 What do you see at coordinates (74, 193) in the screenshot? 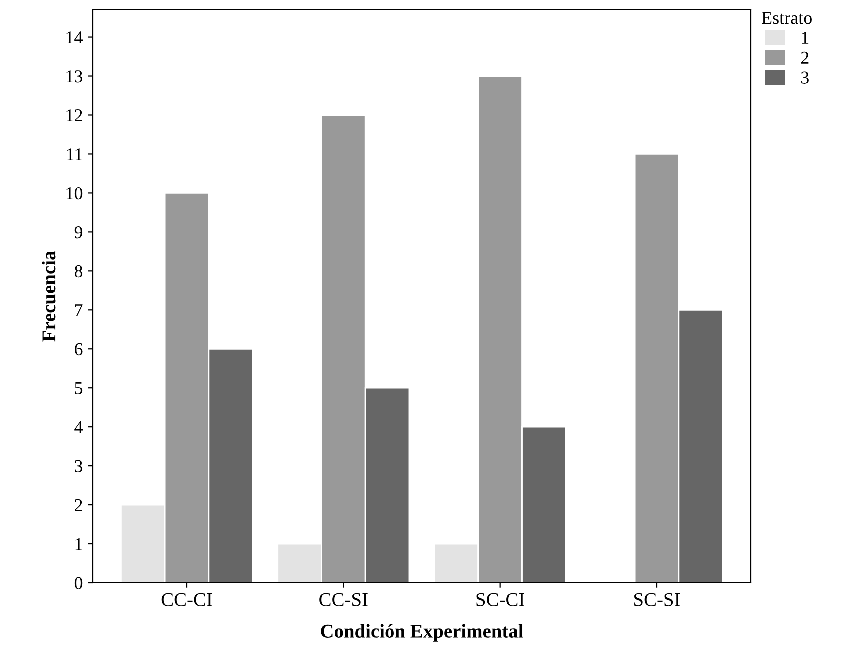
I see `y-tick-label: 10` at bounding box center [74, 193].